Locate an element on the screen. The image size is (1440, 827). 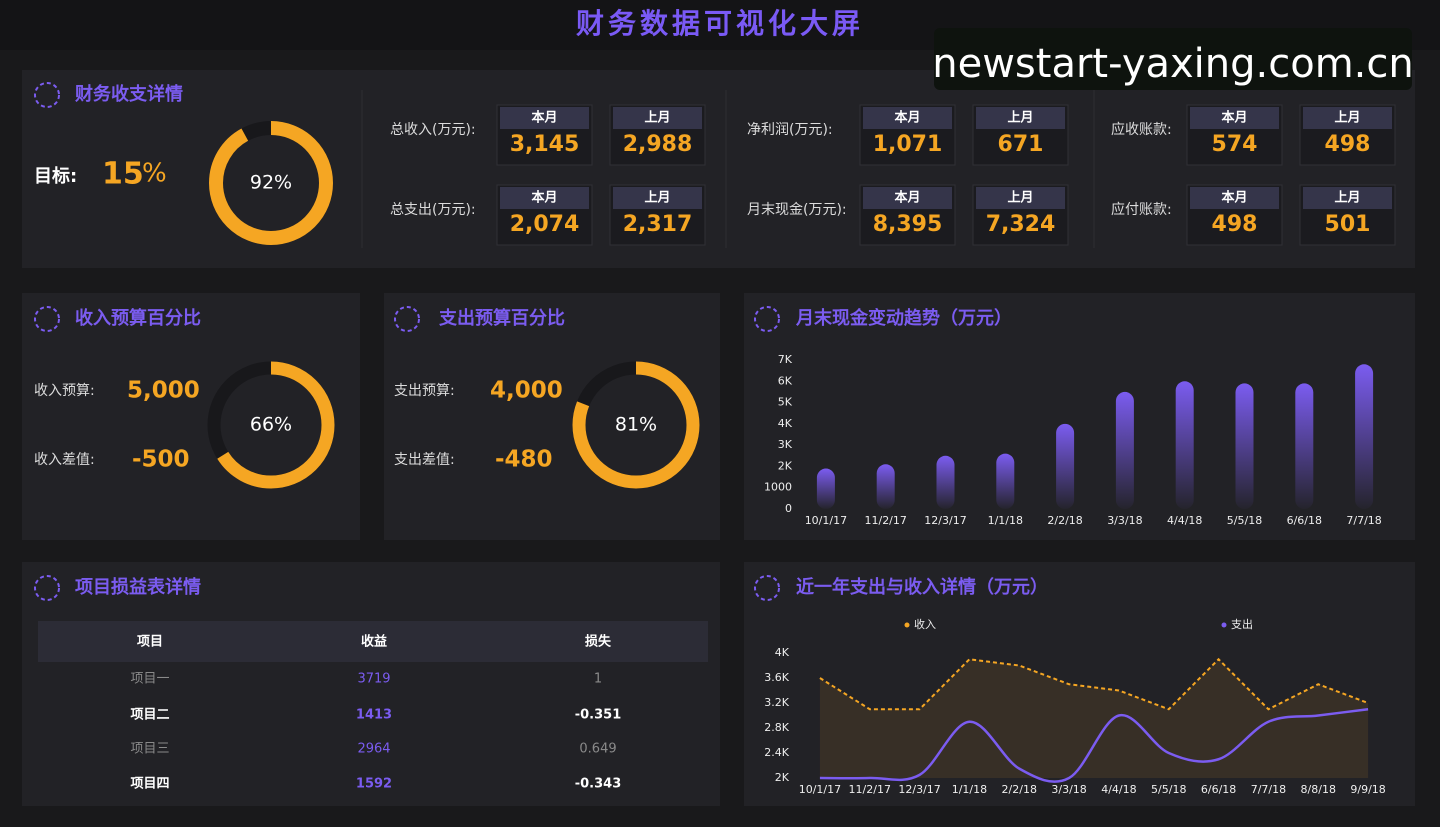
budget-value: 5,000 is located at coordinates (163, 391).